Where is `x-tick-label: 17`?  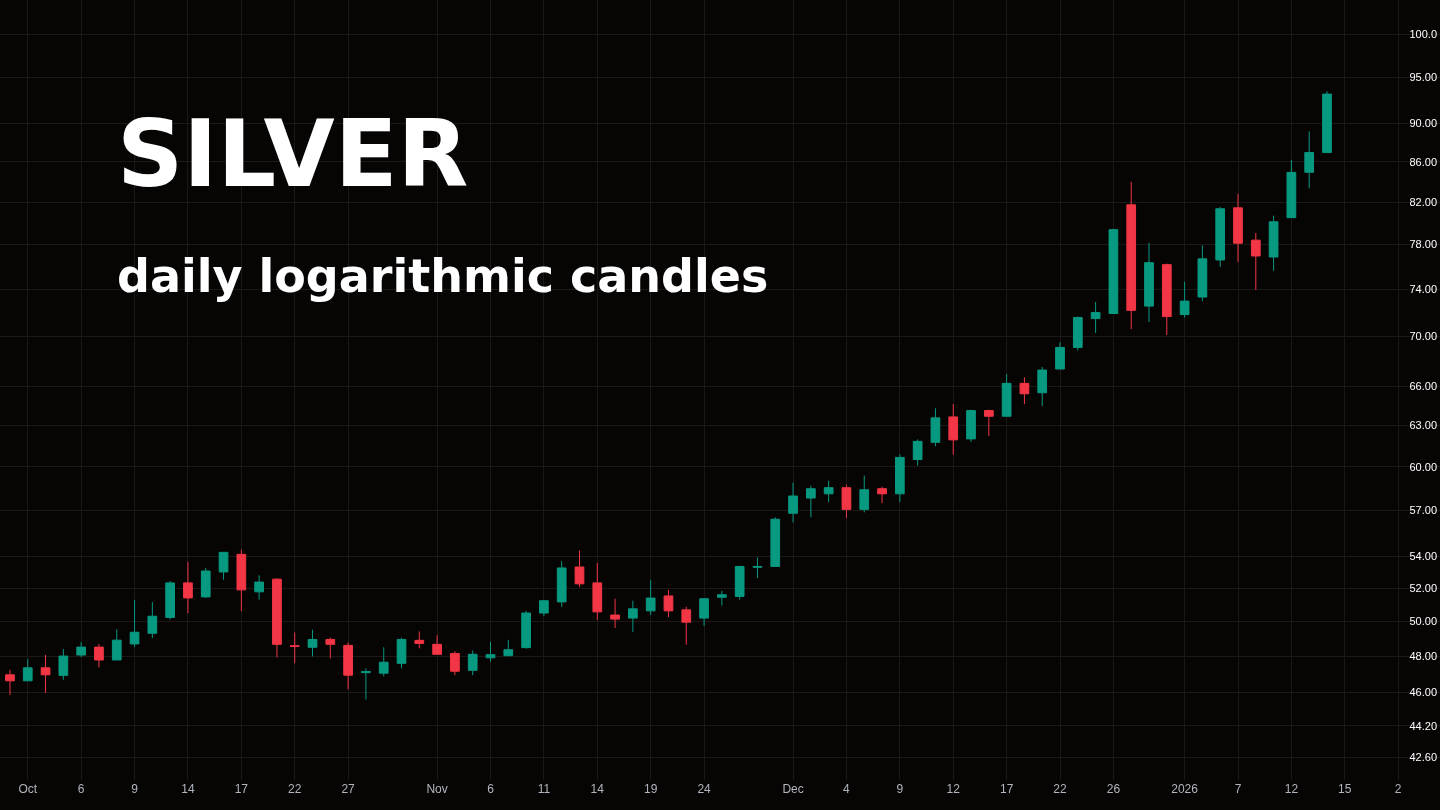
x-tick-label: 17 is located at coordinates (1006, 789).